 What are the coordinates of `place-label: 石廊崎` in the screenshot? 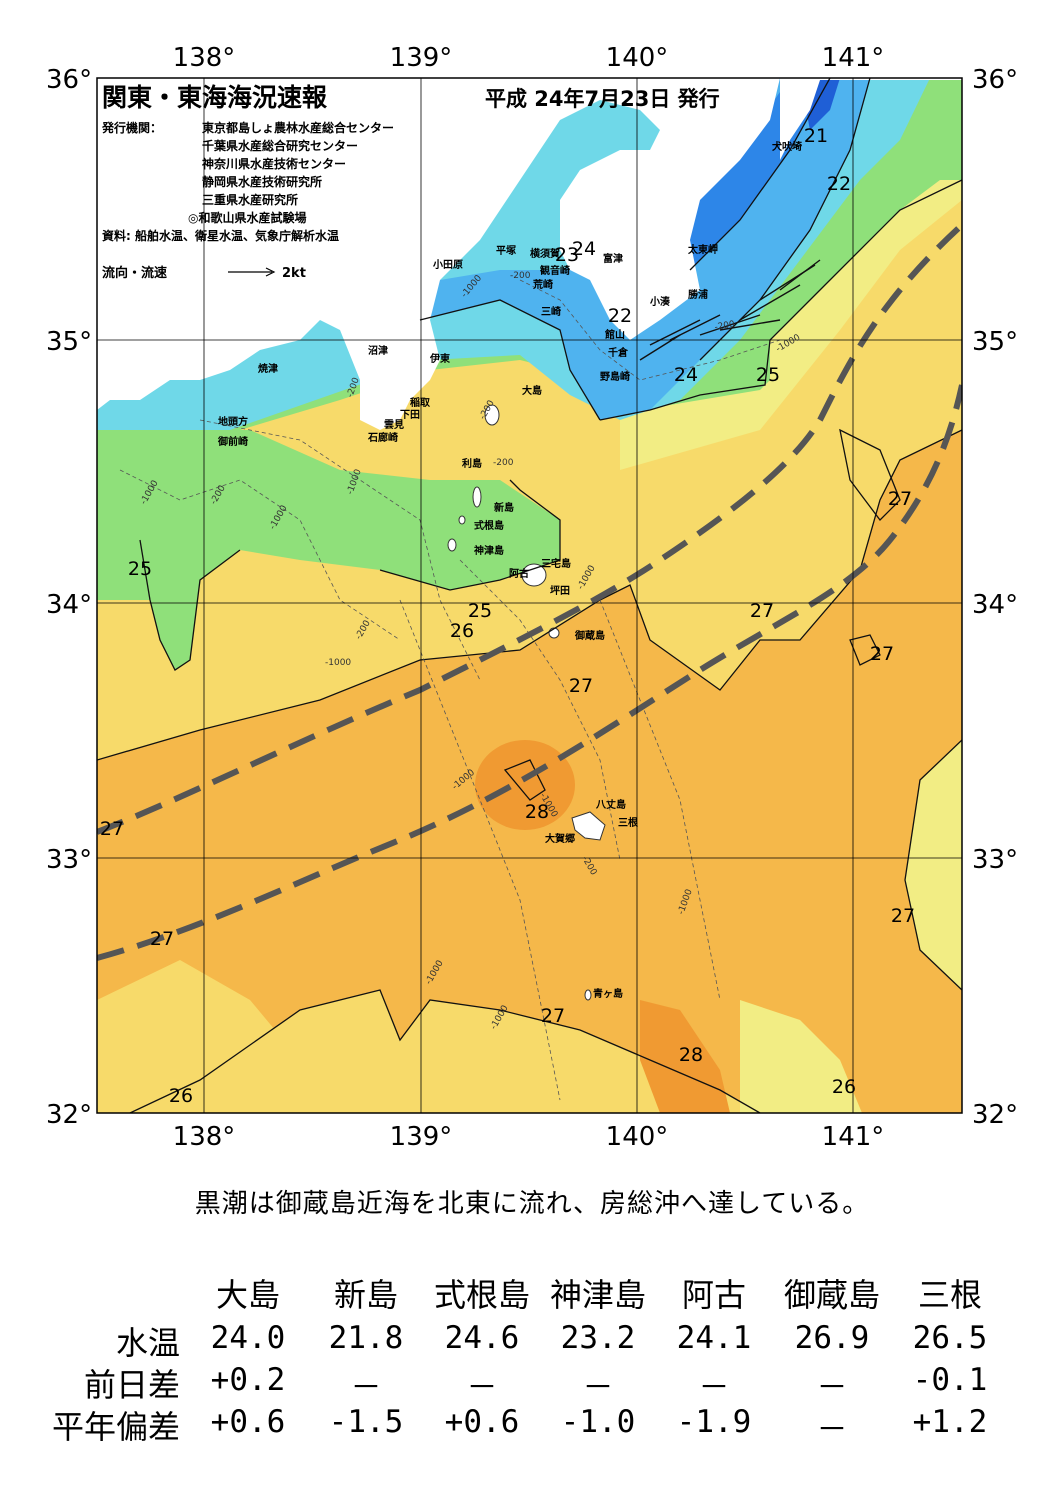 It's located at (382, 437).